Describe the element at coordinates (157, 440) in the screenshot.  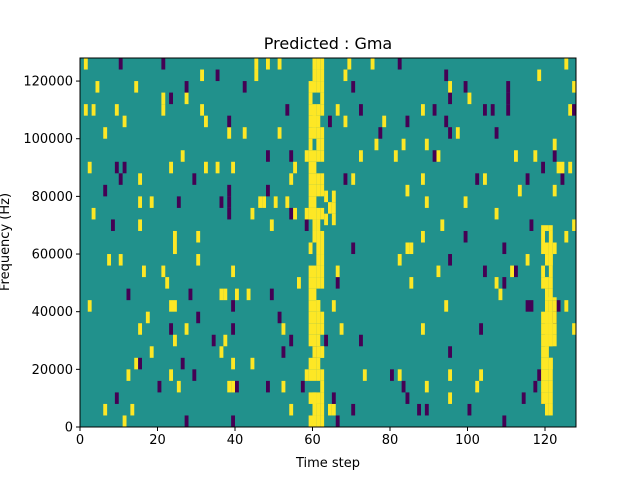
I see `x-tick-label: 20` at that location.